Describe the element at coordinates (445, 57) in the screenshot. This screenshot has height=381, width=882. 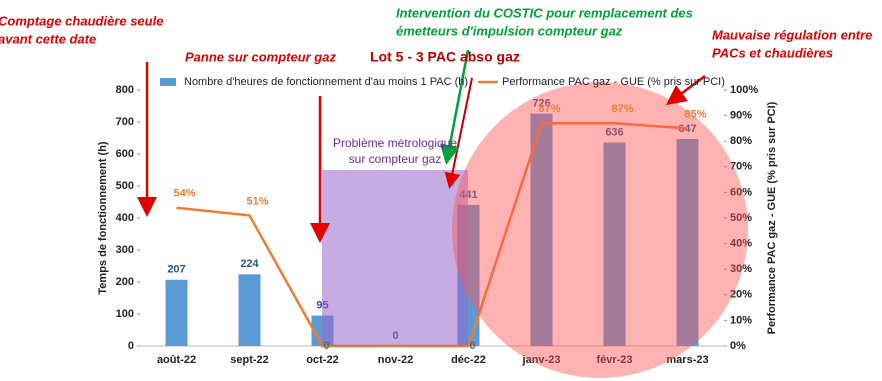
I see `annotation: Lot 5 - 3 PAC abso gaz` at that location.